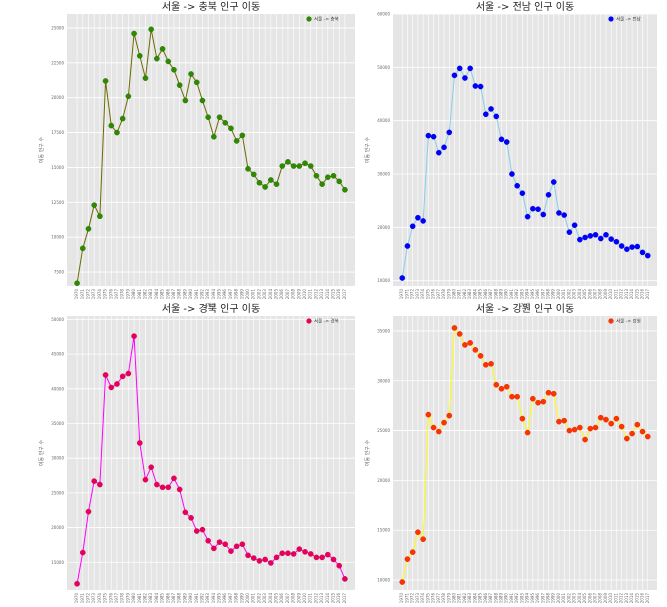 This screenshot has width=667, height=607. I want to click on x-tick-label: 2004, so click(579, 294).